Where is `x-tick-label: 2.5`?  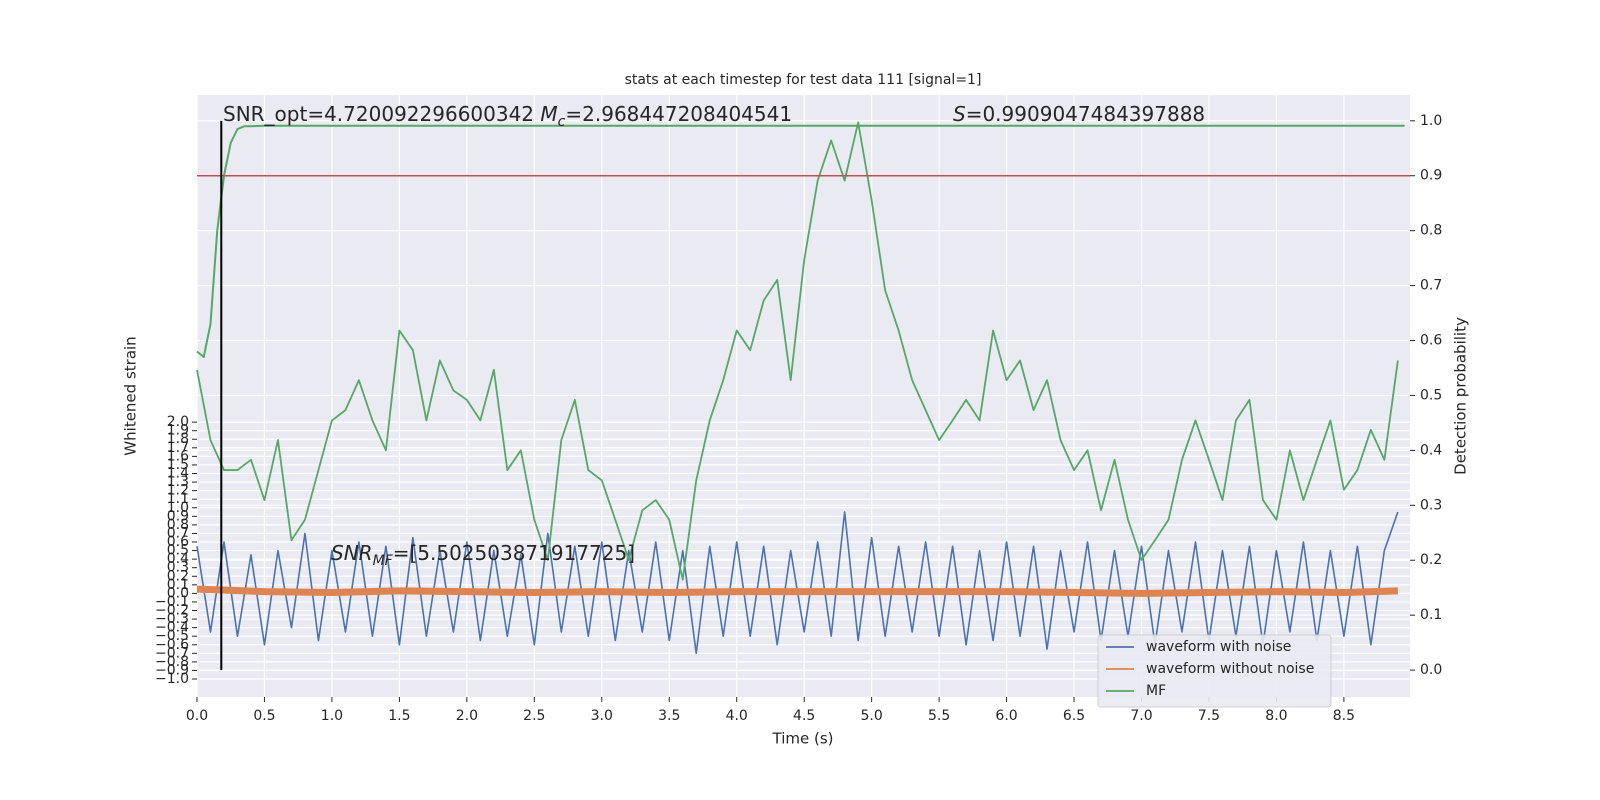 x-tick-label: 2.5 is located at coordinates (534, 716).